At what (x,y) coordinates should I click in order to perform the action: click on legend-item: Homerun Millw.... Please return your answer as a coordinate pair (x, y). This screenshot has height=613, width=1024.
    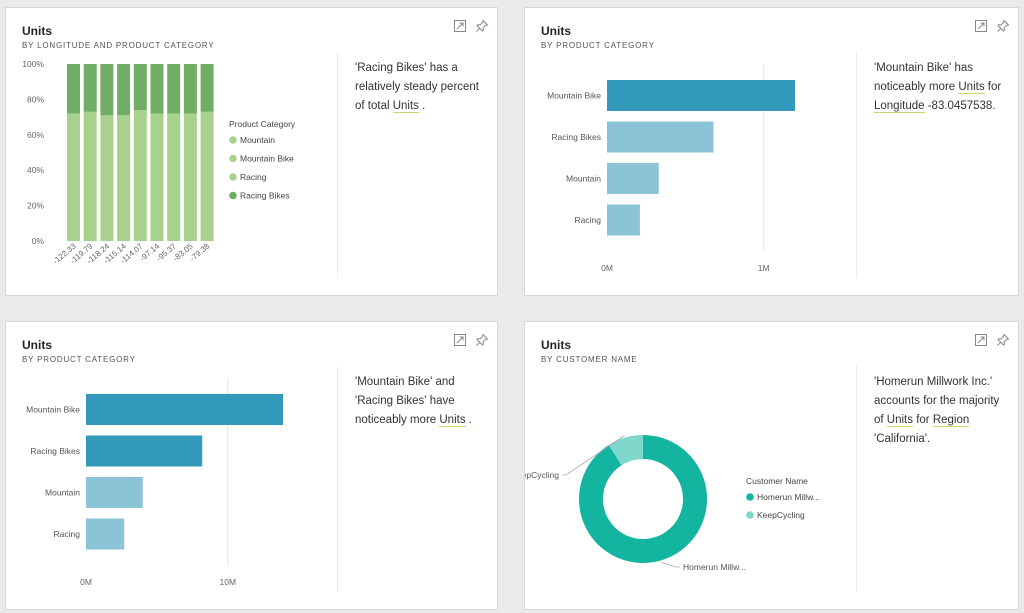
    Looking at the image, I should click on (788, 497).